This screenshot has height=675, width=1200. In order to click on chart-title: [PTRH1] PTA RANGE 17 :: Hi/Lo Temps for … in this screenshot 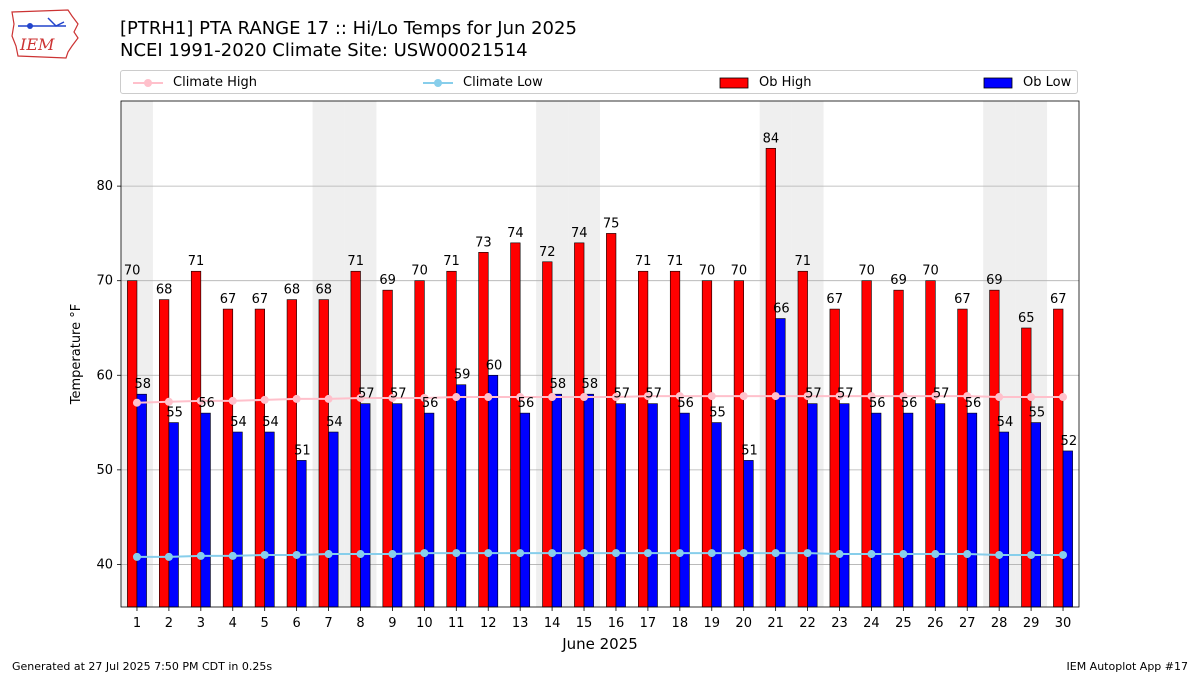, I will do `click(348, 40)`.